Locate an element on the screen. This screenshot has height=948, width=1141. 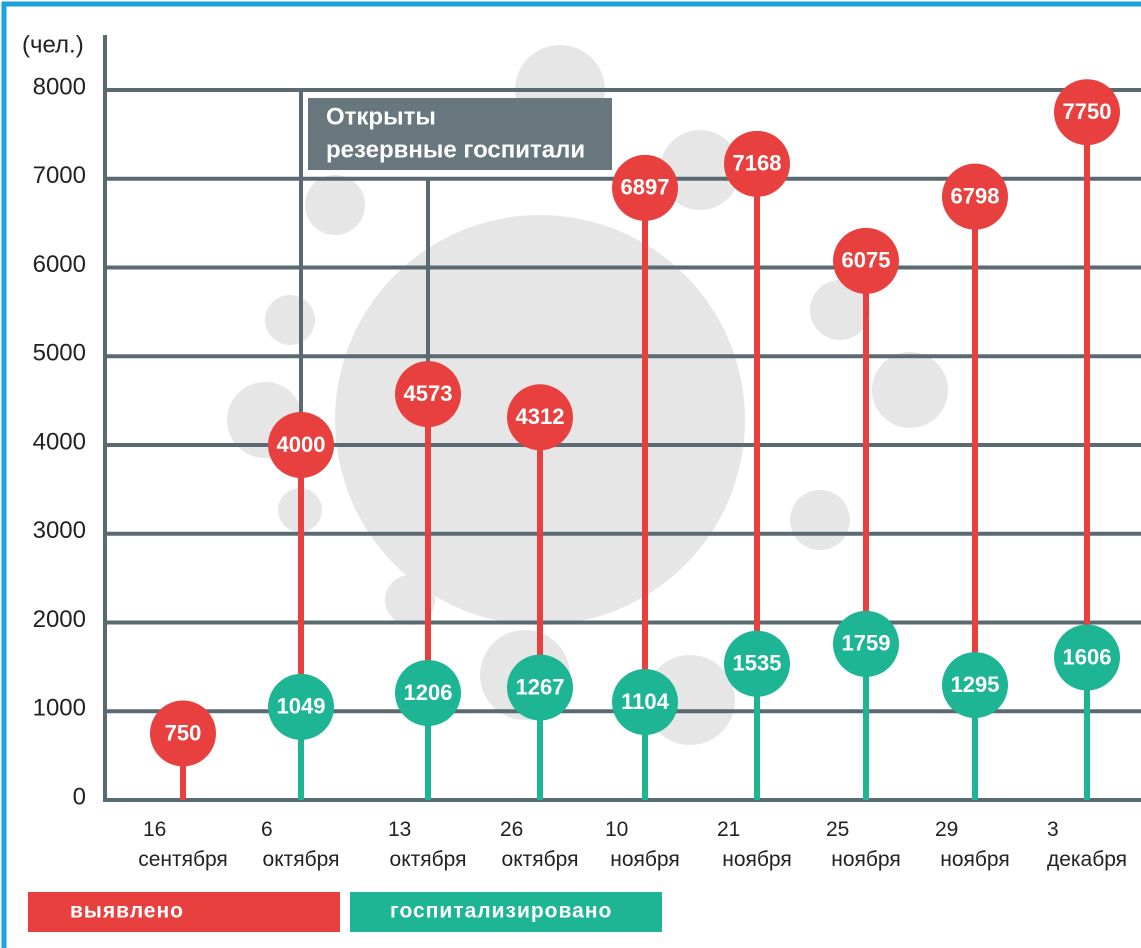
value-label: 1104 is located at coordinates (645, 701).